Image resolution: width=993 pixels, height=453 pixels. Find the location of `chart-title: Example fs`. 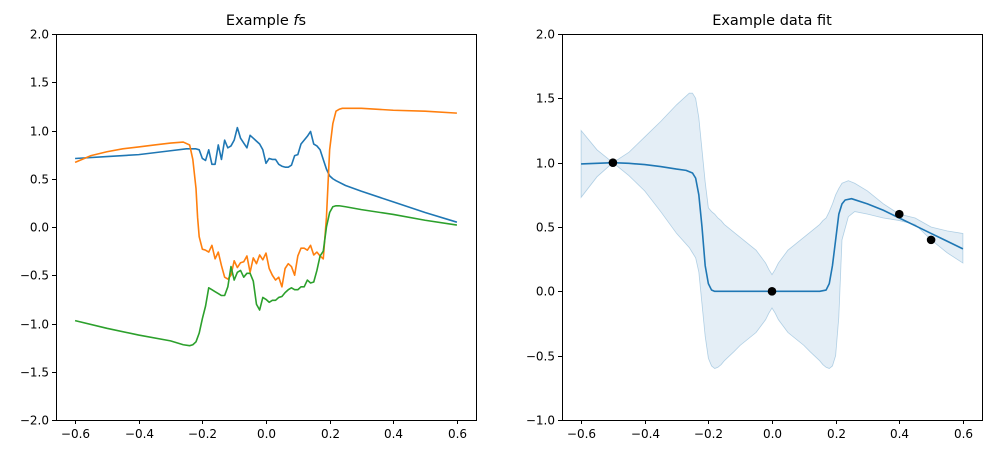

chart-title: Example fs is located at coordinates (266, 21).